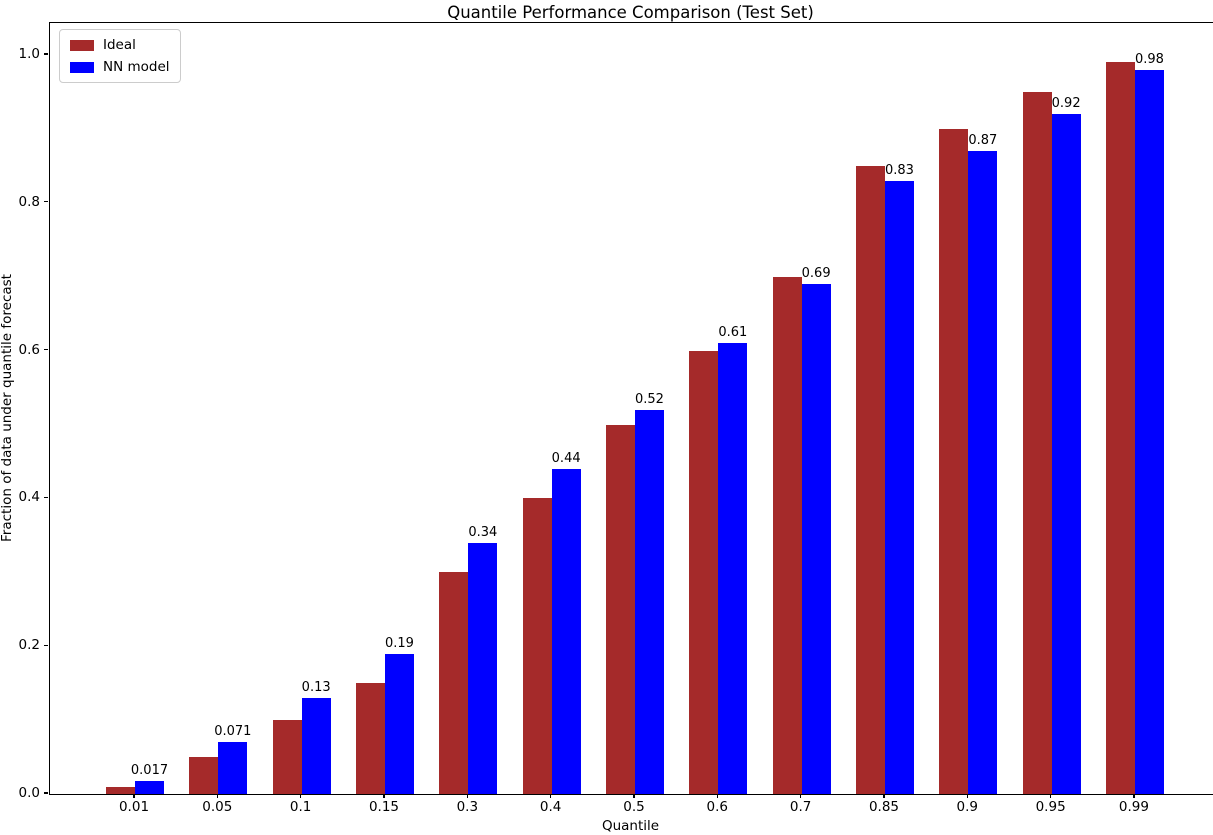 The image size is (1213, 835). What do you see at coordinates (704, 572) in the screenshot?
I see `bar-ideal-0.6` at bounding box center [704, 572].